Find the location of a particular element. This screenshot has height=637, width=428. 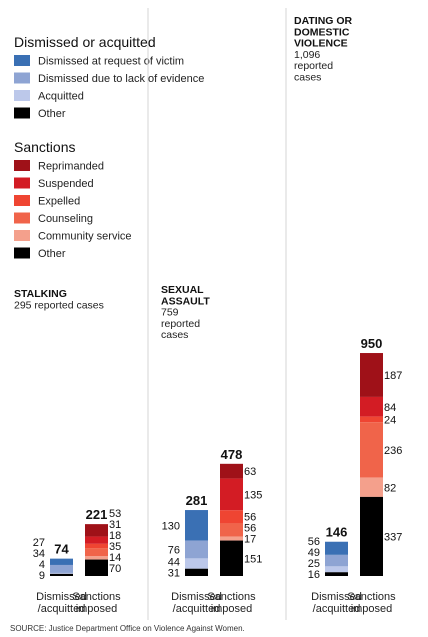

segment-value-label: 17 is located at coordinates (250, 540).